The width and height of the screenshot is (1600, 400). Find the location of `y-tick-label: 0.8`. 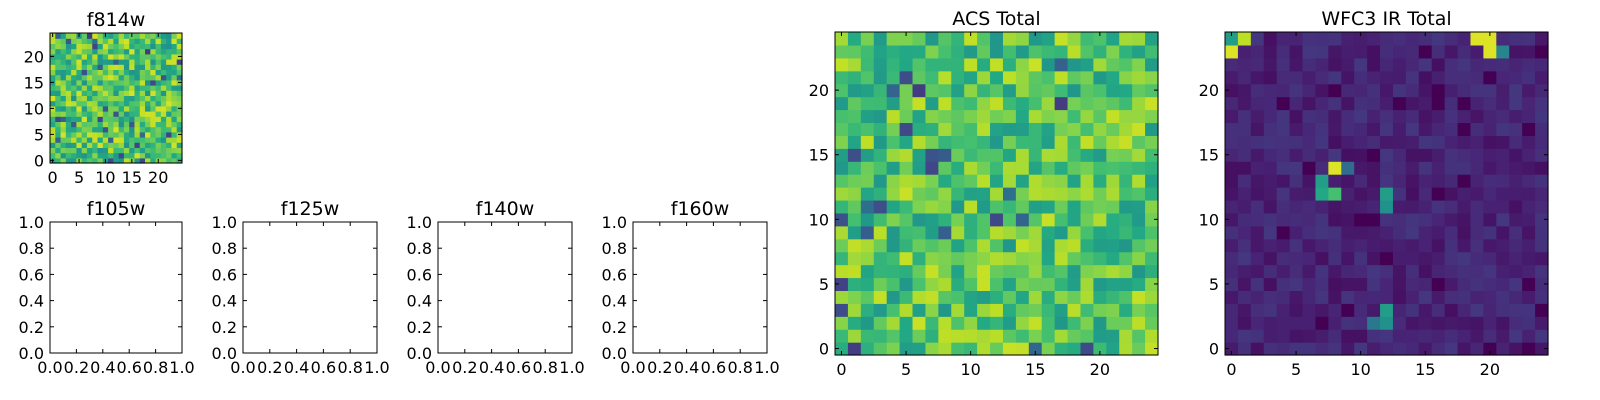

y-tick-label: 0.8 is located at coordinates (419, 248).